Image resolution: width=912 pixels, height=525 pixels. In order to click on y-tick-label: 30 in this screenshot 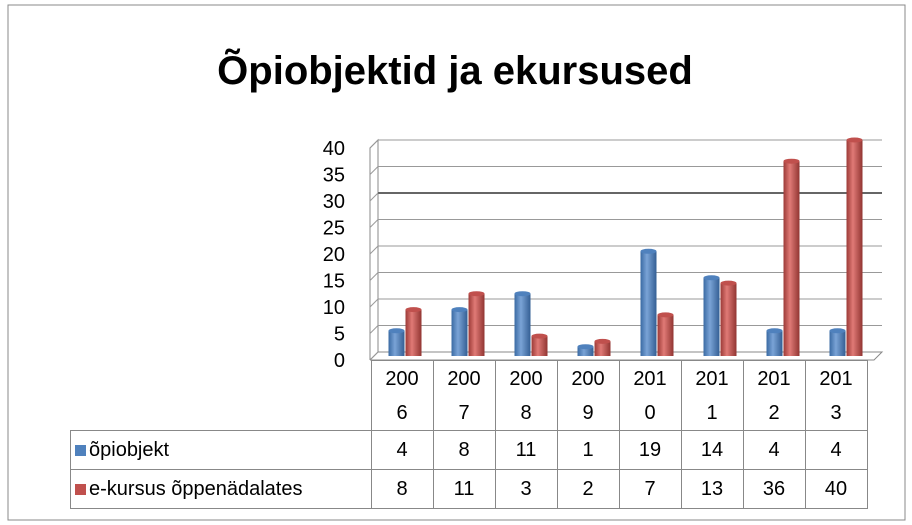, I will do `click(334, 202)`.